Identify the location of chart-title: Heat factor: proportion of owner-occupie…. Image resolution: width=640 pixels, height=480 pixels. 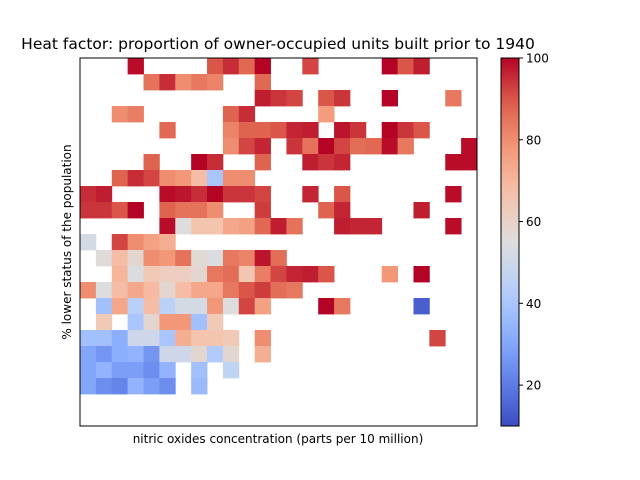
(278, 44).